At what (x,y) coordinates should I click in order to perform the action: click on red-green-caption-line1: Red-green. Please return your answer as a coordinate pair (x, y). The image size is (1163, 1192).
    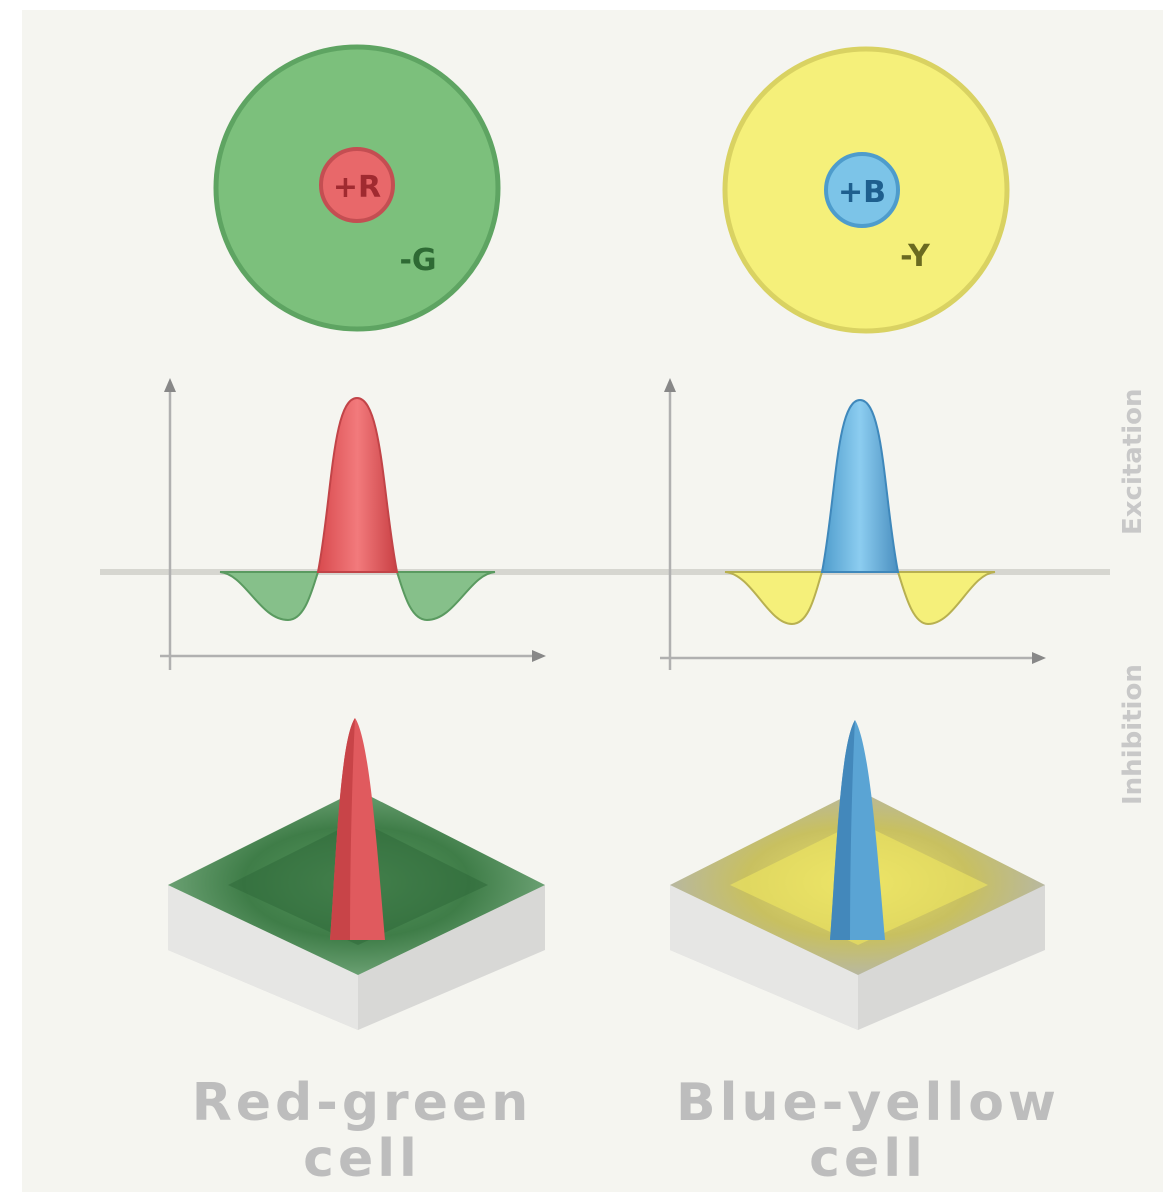
    Looking at the image, I should click on (362, 1103).